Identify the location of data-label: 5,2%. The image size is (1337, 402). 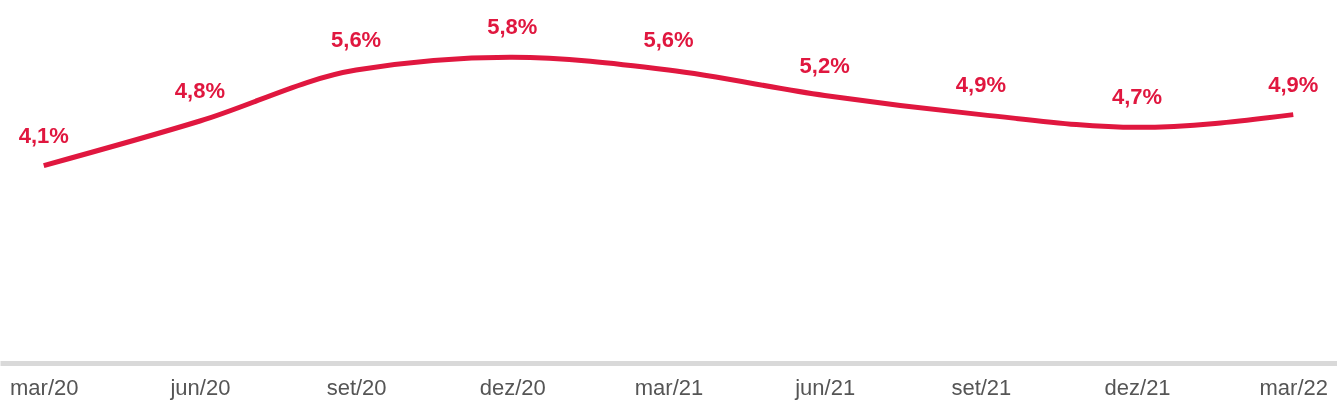
(824, 65).